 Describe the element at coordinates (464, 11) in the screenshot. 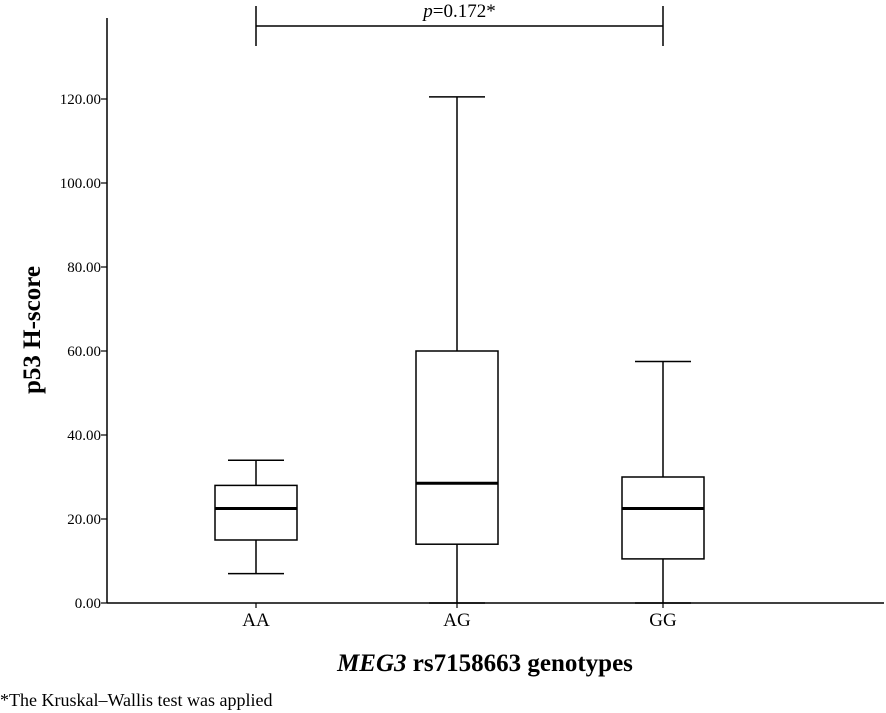

I see `p-value: =0.172*` at that location.